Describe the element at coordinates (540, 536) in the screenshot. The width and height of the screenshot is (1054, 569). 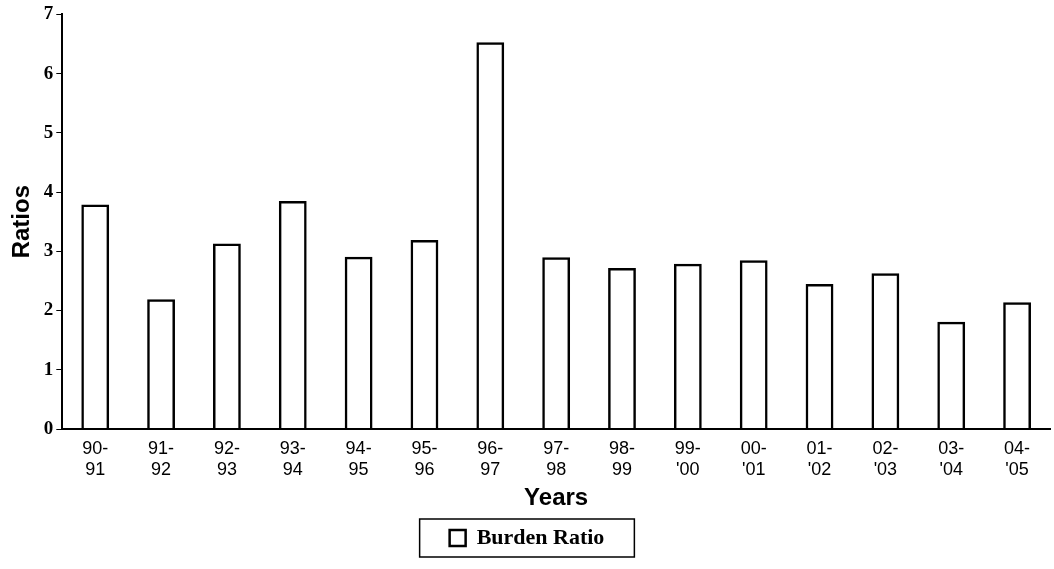
I see `legend-label: Burden Ratio` at that location.